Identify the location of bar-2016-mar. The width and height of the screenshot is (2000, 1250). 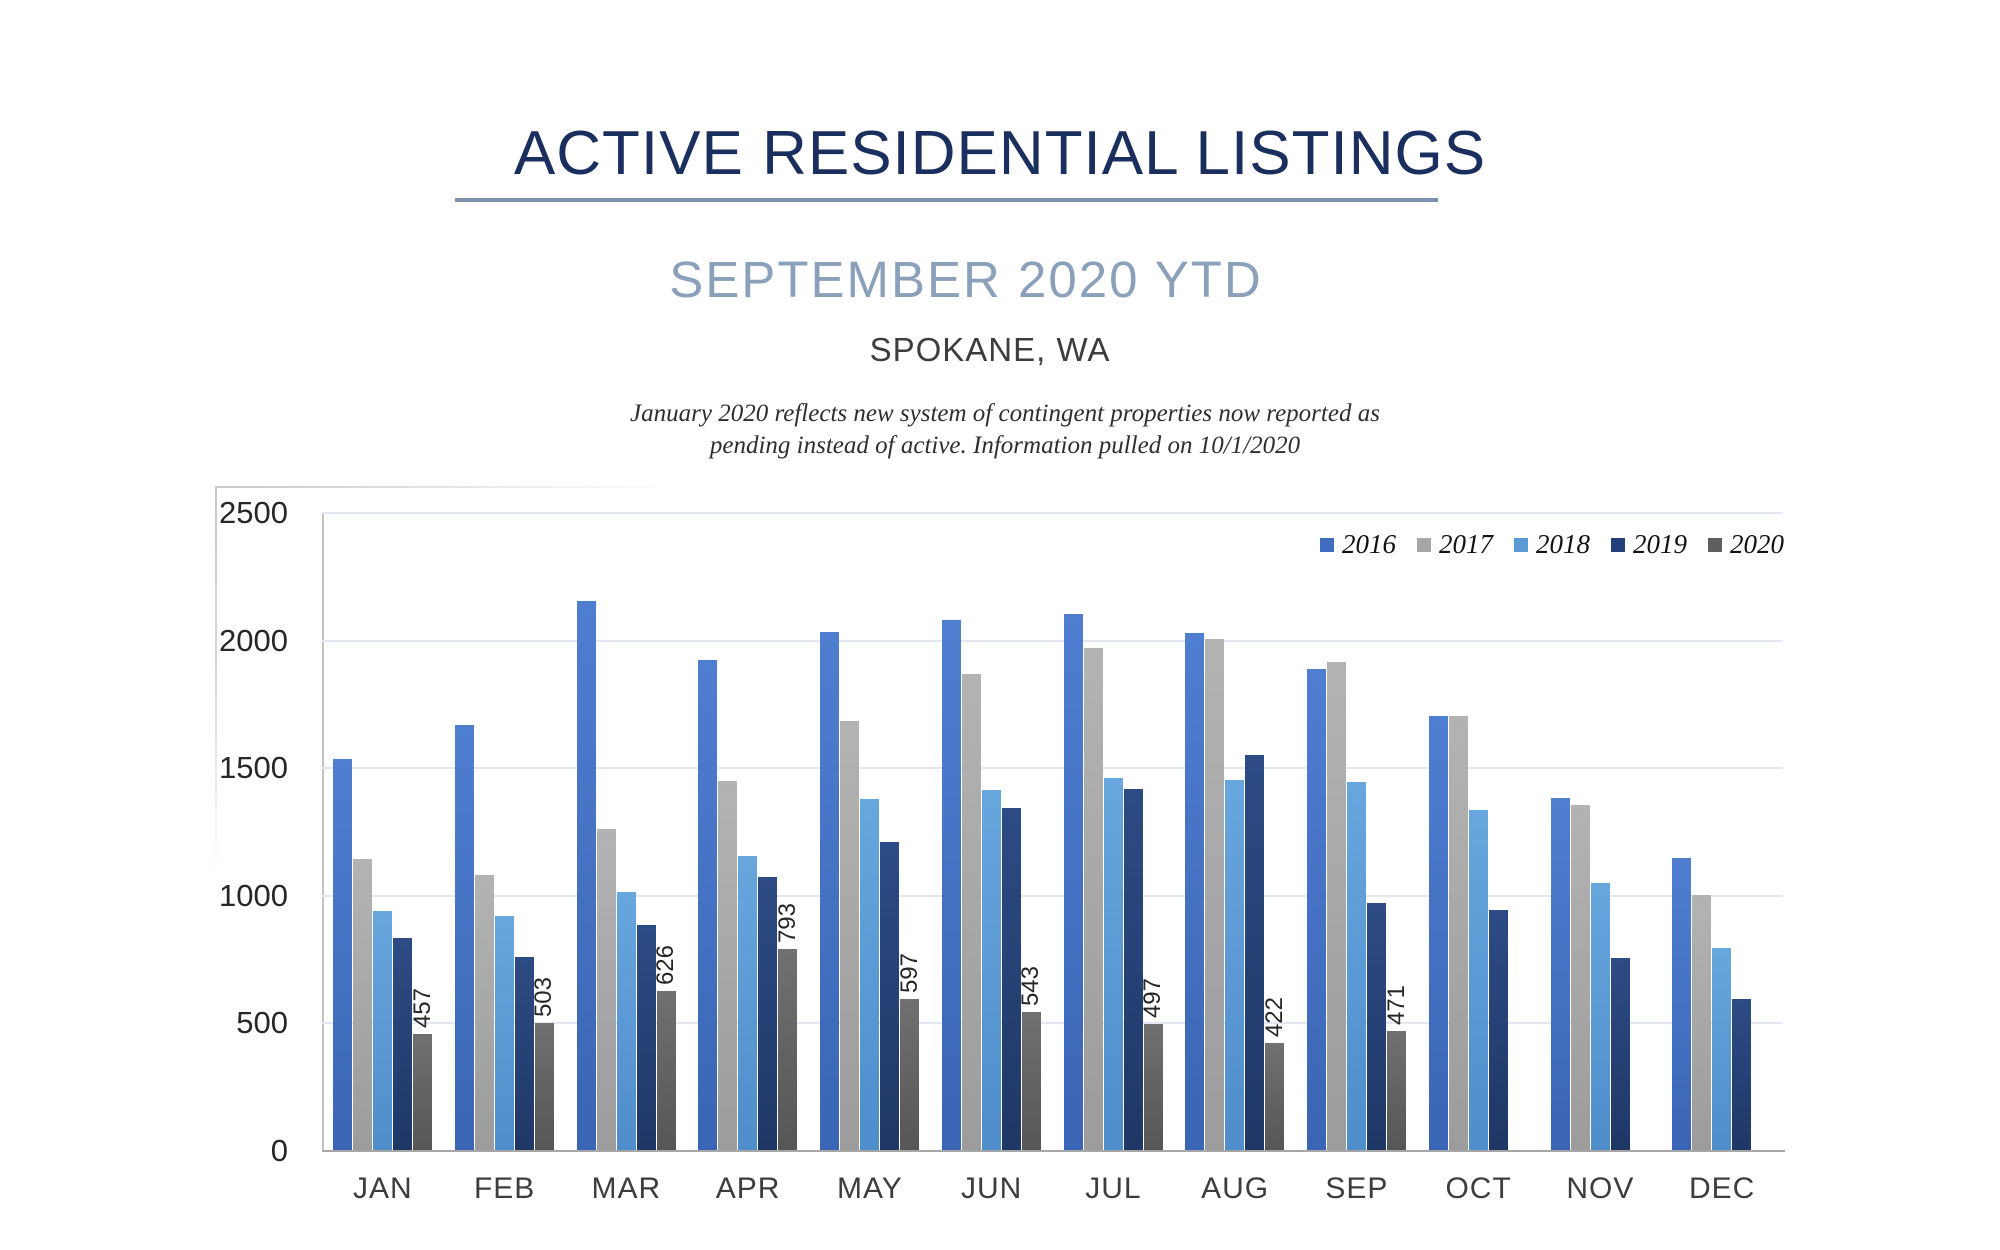
(586, 876).